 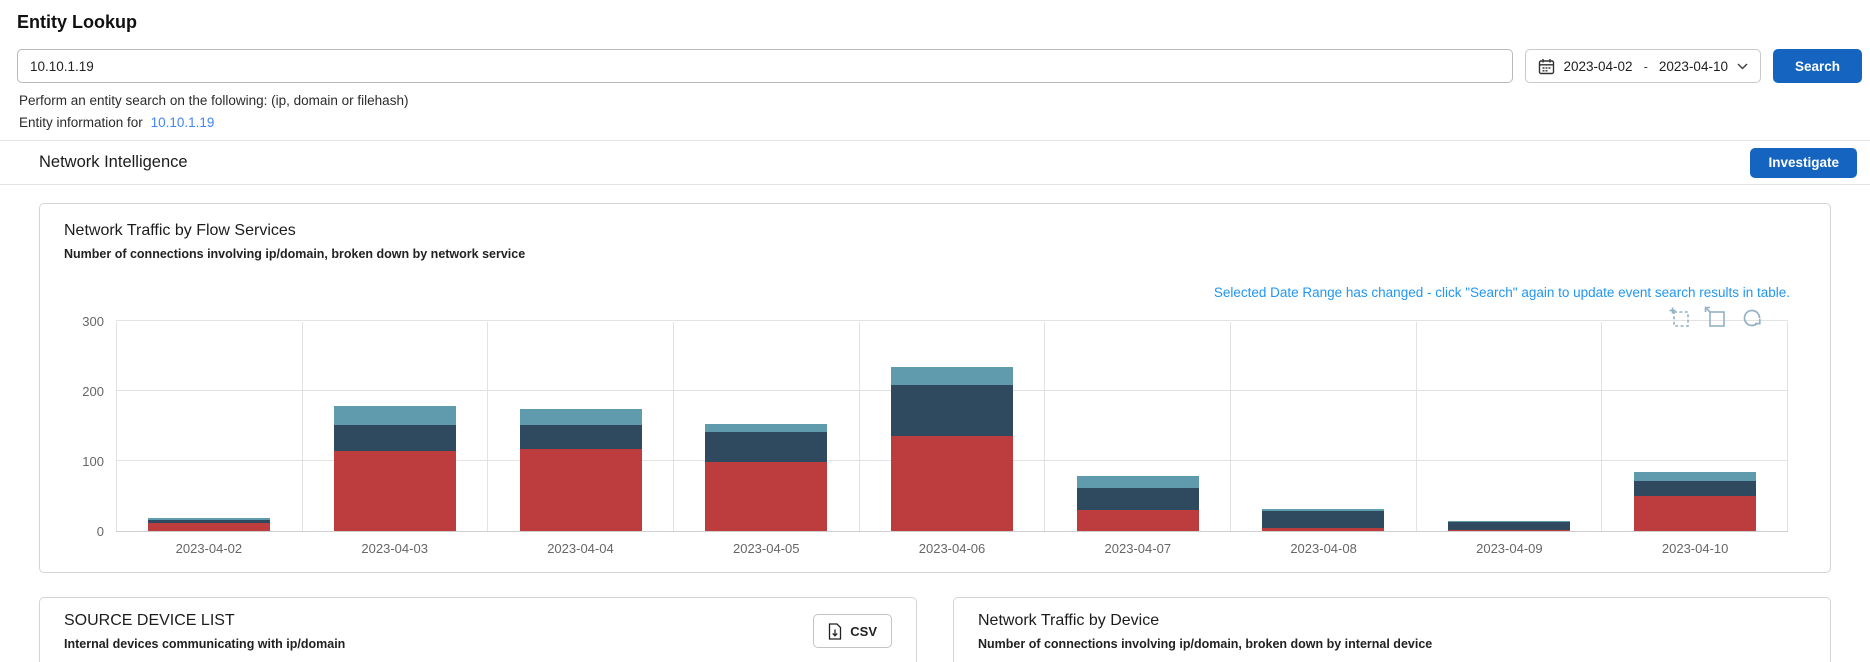 What do you see at coordinates (952, 548) in the screenshot?
I see `x-axis-label: 2023-04-06` at bounding box center [952, 548].